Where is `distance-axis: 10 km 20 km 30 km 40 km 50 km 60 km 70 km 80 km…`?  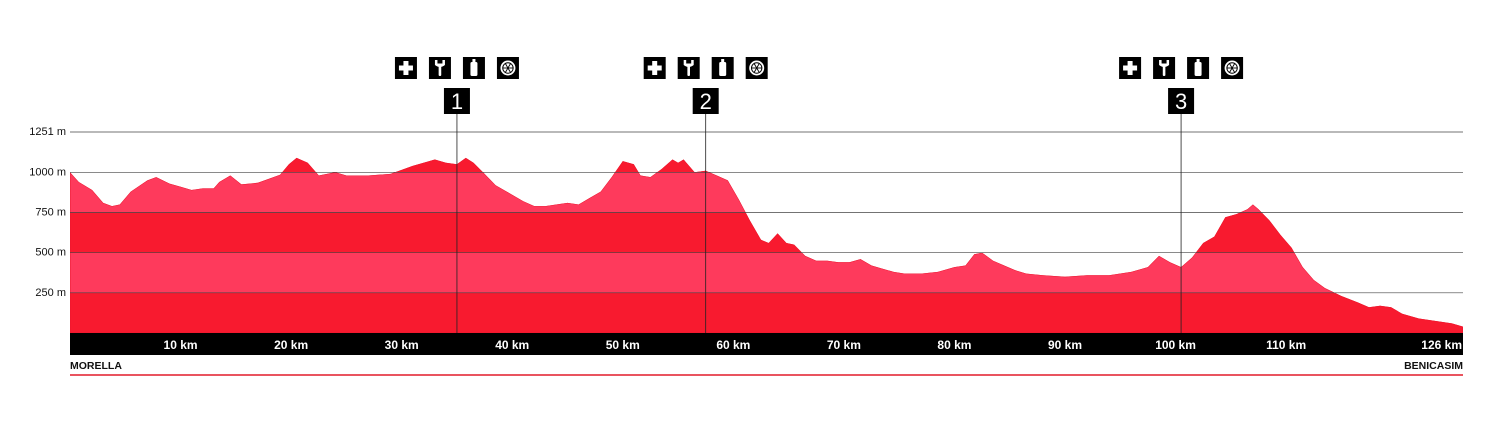 distance-axis: 10 km 20 km 30 km 40 km 50 km 60 km 70 km 80 km… is located at coordinates (766, 344).